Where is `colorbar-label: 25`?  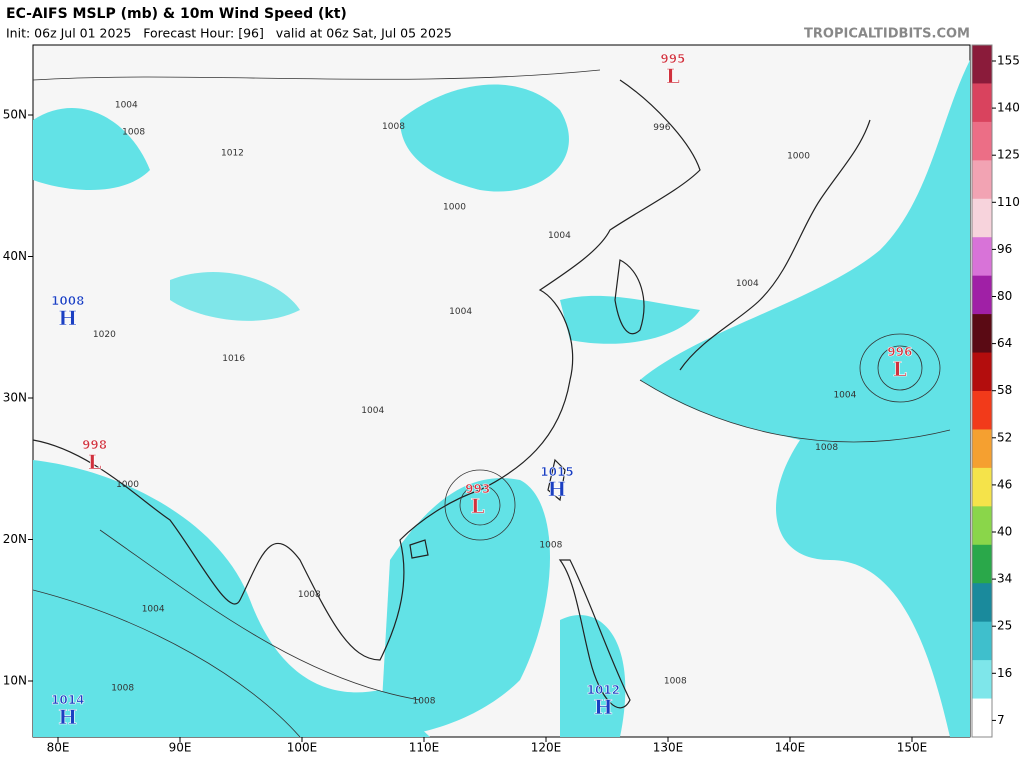 colorbar-label: 25 is located at coordinates (1004, 626).